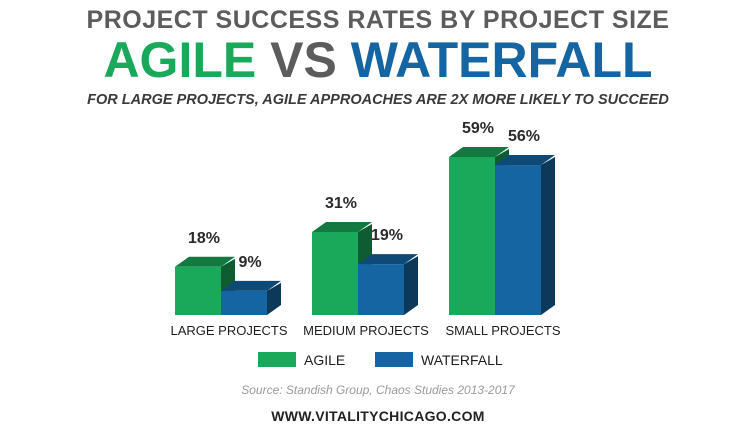  Describe the element at coordinates (501, 60) in the screenshot. I see `title-waterfall: WATERFALL` at that location.